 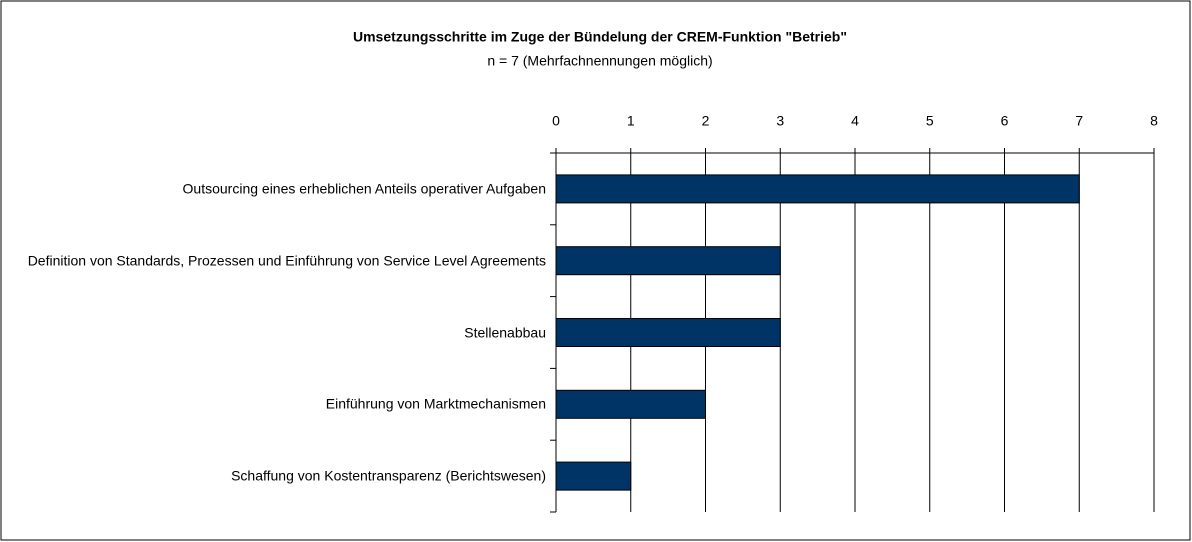 I want to click on x-tick-label: 4, so click(x=855, y=121).